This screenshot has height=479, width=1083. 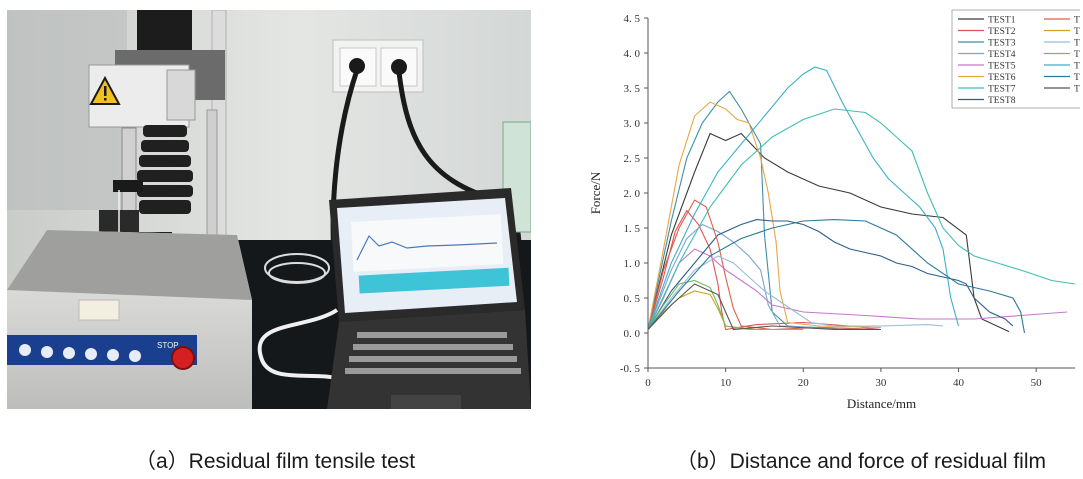 I want to click on y-tick-label: 2. 5, so click(x=632, y=159).